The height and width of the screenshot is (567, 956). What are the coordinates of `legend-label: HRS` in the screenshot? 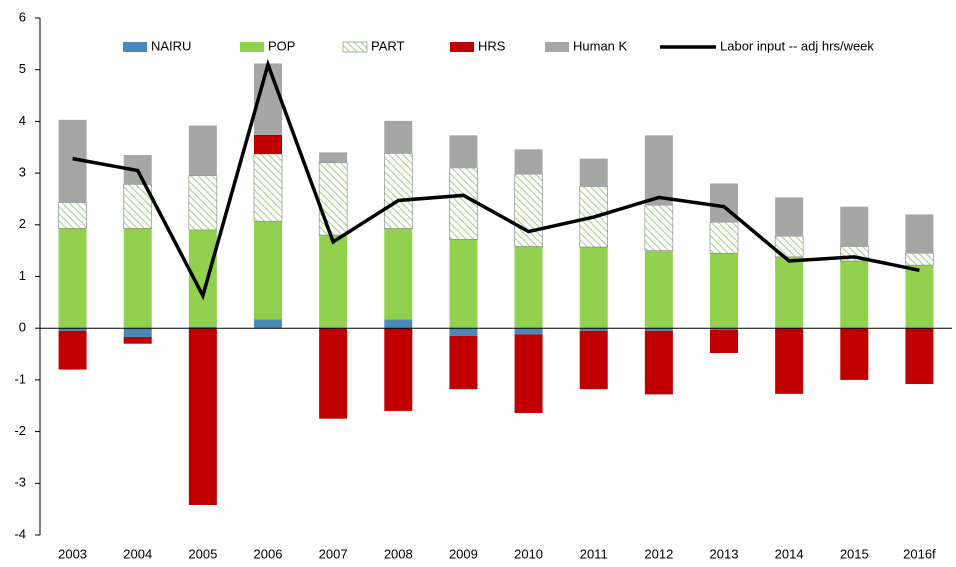 It's located at (492, 45).